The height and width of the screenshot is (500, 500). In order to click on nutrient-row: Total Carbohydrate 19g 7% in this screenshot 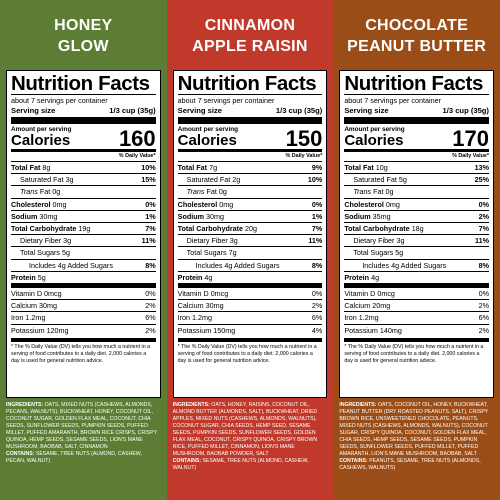, I will do `click(83, 228)`.